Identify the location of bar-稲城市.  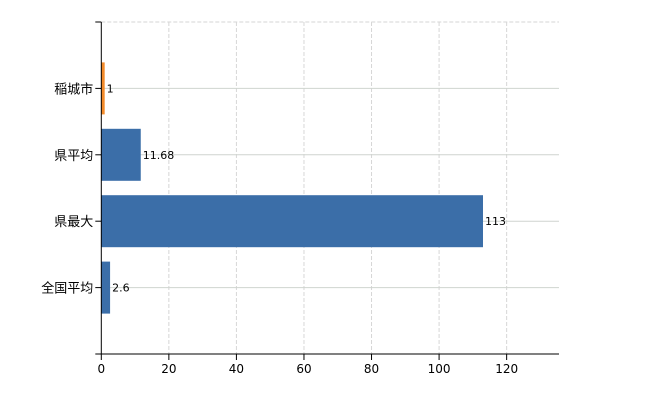
(103, 88).